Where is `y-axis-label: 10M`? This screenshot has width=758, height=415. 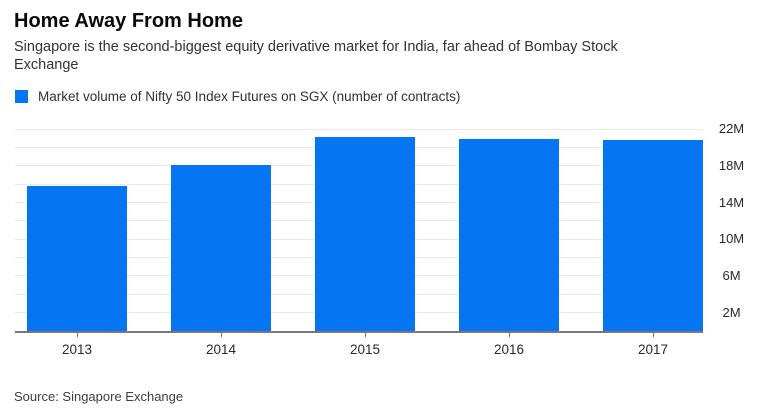 y-axis-label: 10M is located at coordinates (731, 239).